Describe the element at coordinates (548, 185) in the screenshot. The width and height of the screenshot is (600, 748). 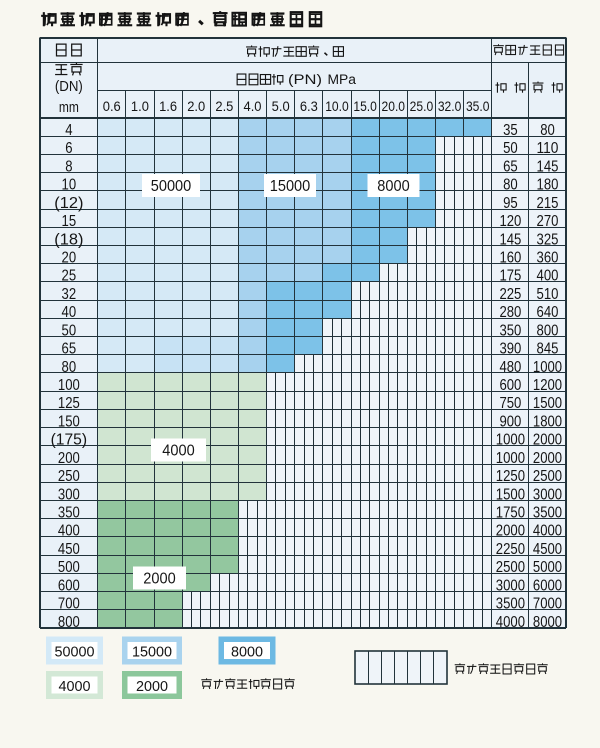
I see `svg-text: 180` at that location.